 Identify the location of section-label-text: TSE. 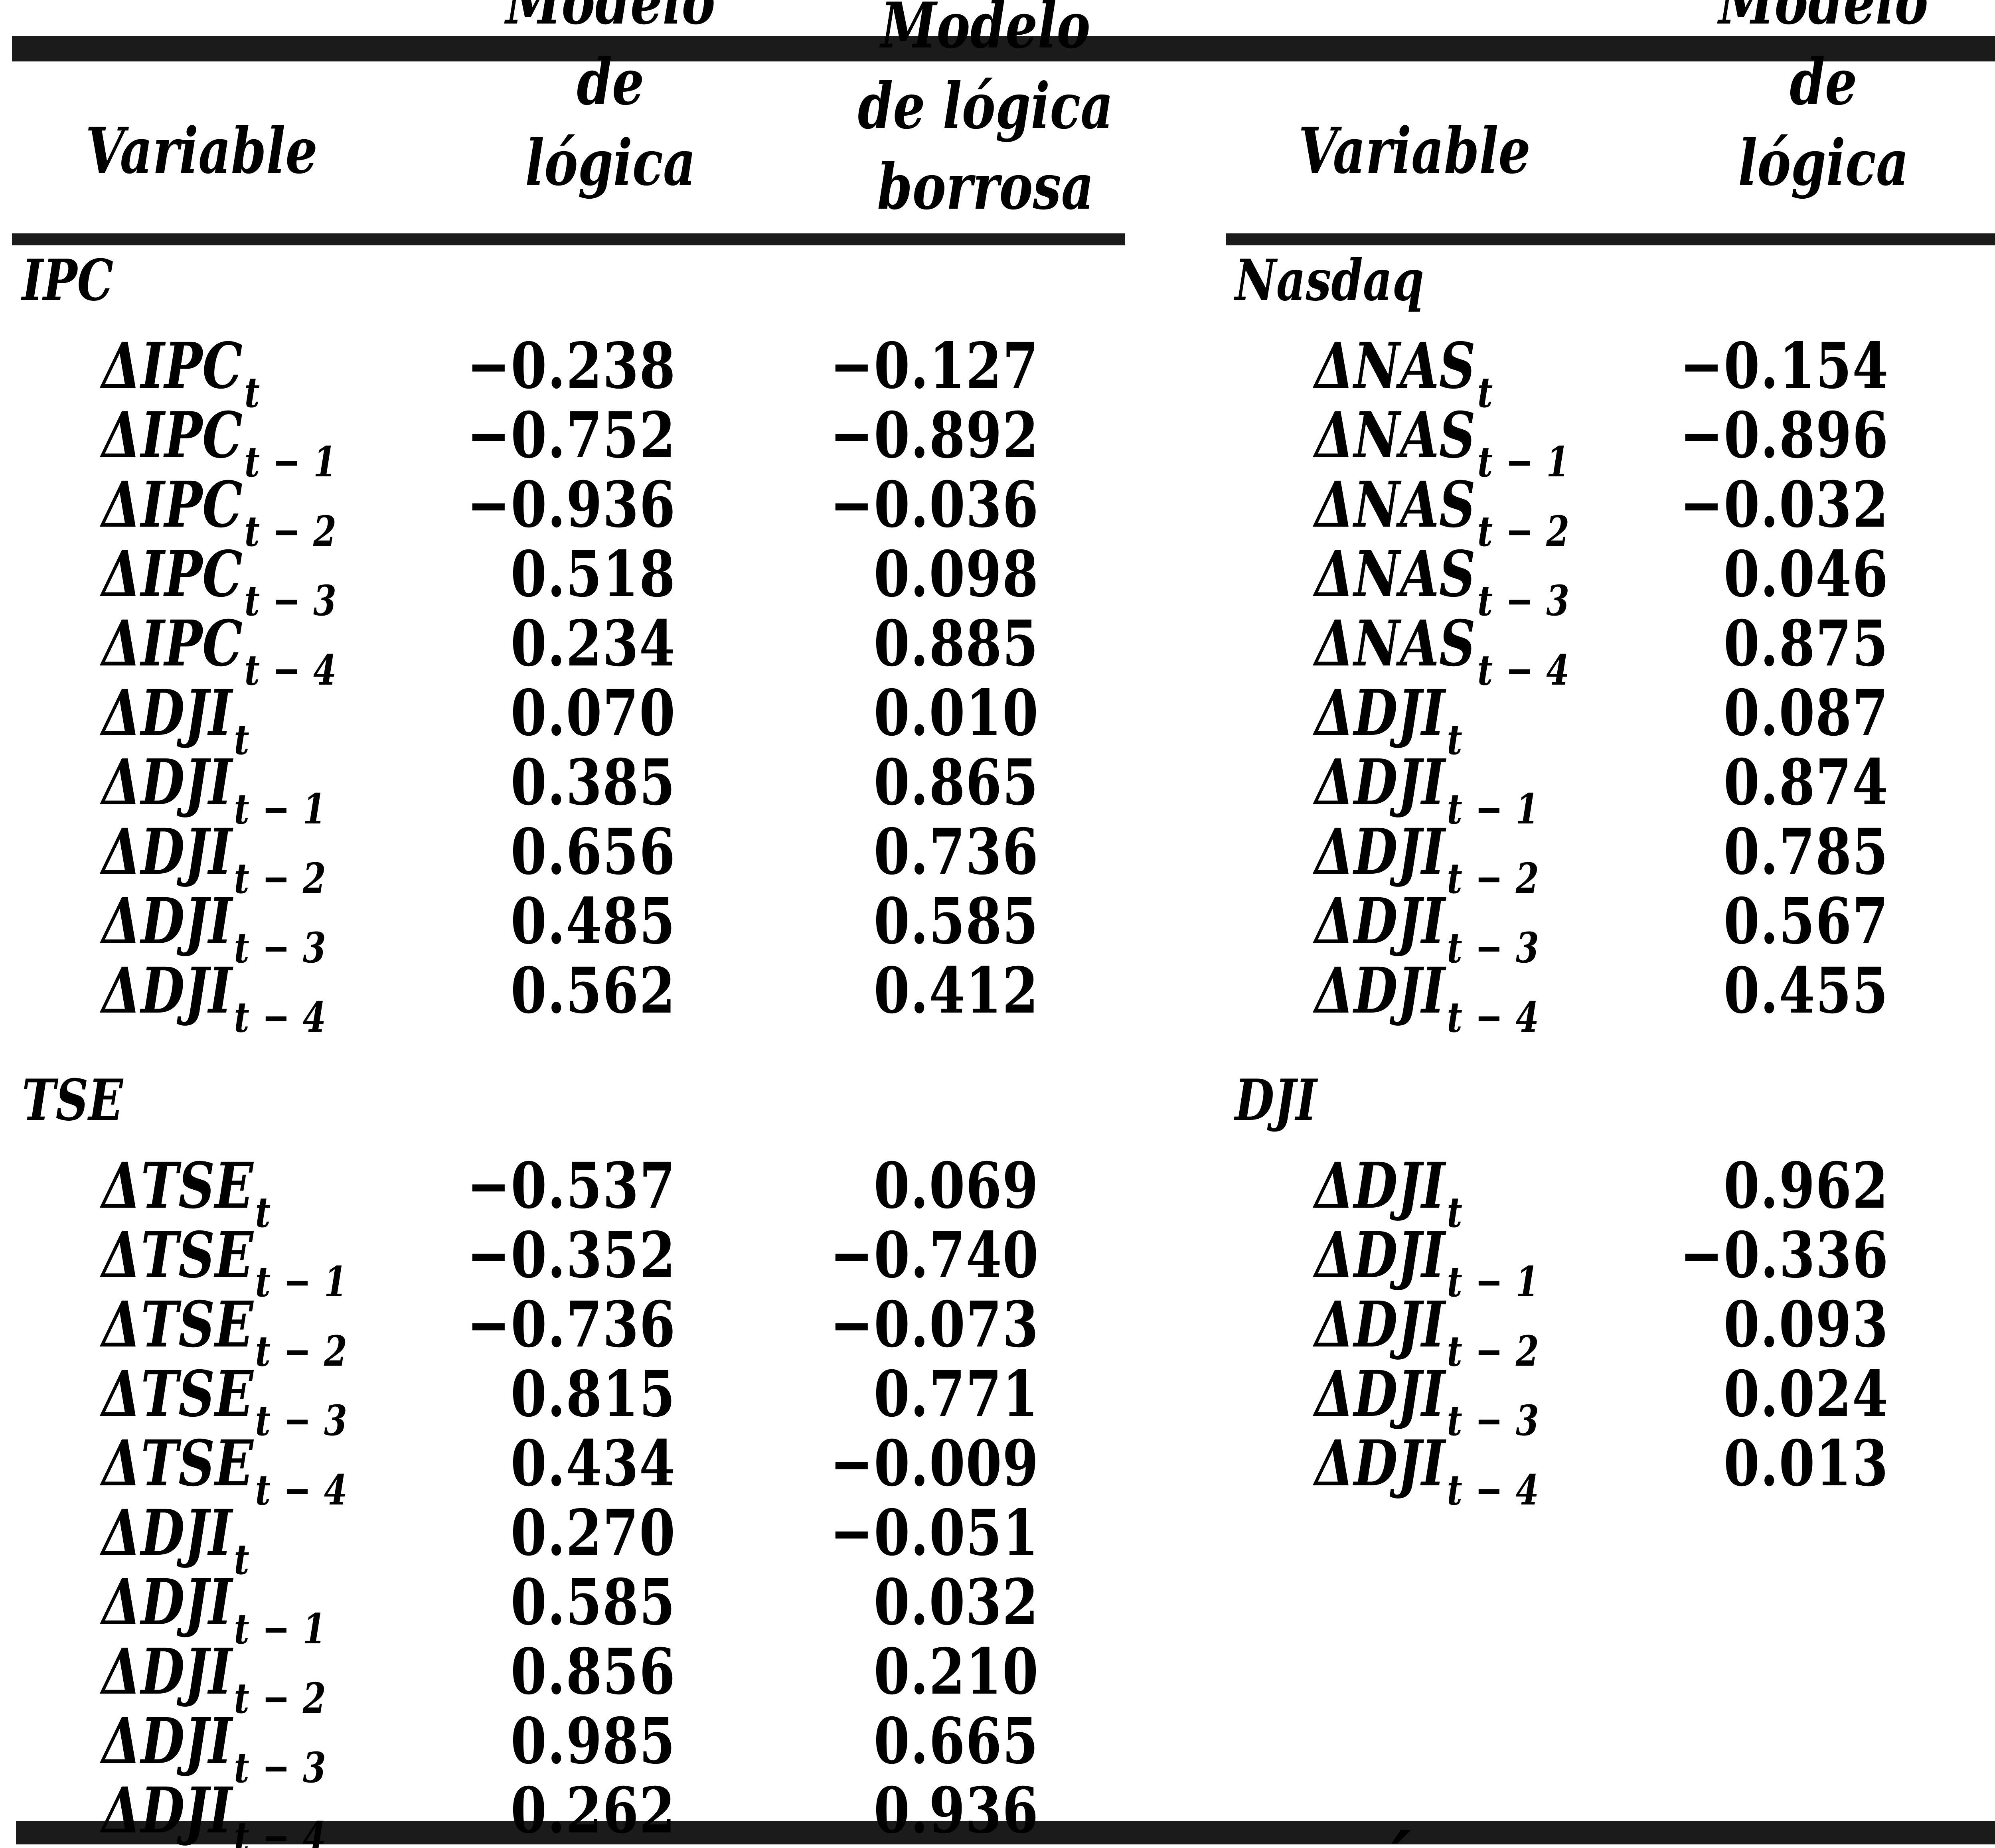
(72, 1100).